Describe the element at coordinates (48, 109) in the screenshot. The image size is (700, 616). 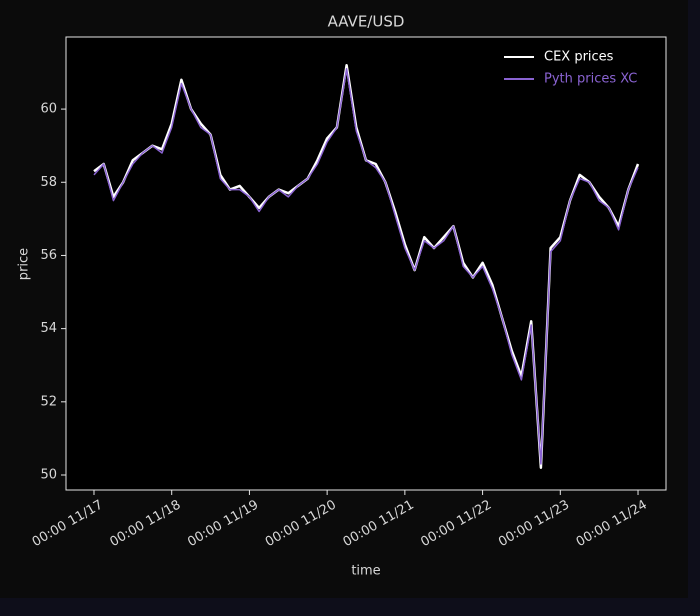
I see `y-tick-label: 60` at that location.